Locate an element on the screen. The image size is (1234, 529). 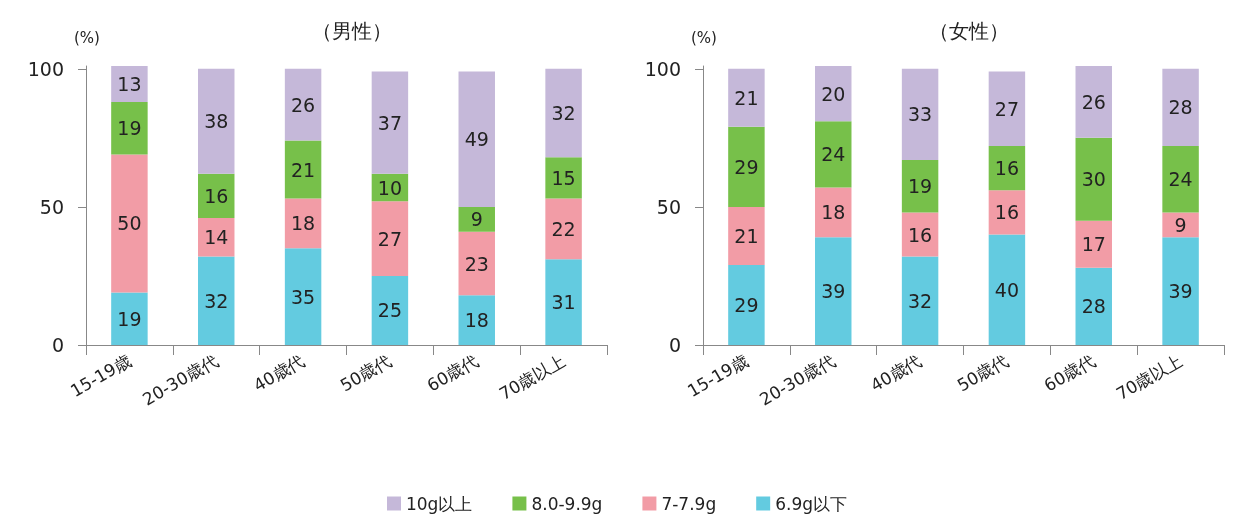
data-label: 38 is located at coordinates (216, 121).